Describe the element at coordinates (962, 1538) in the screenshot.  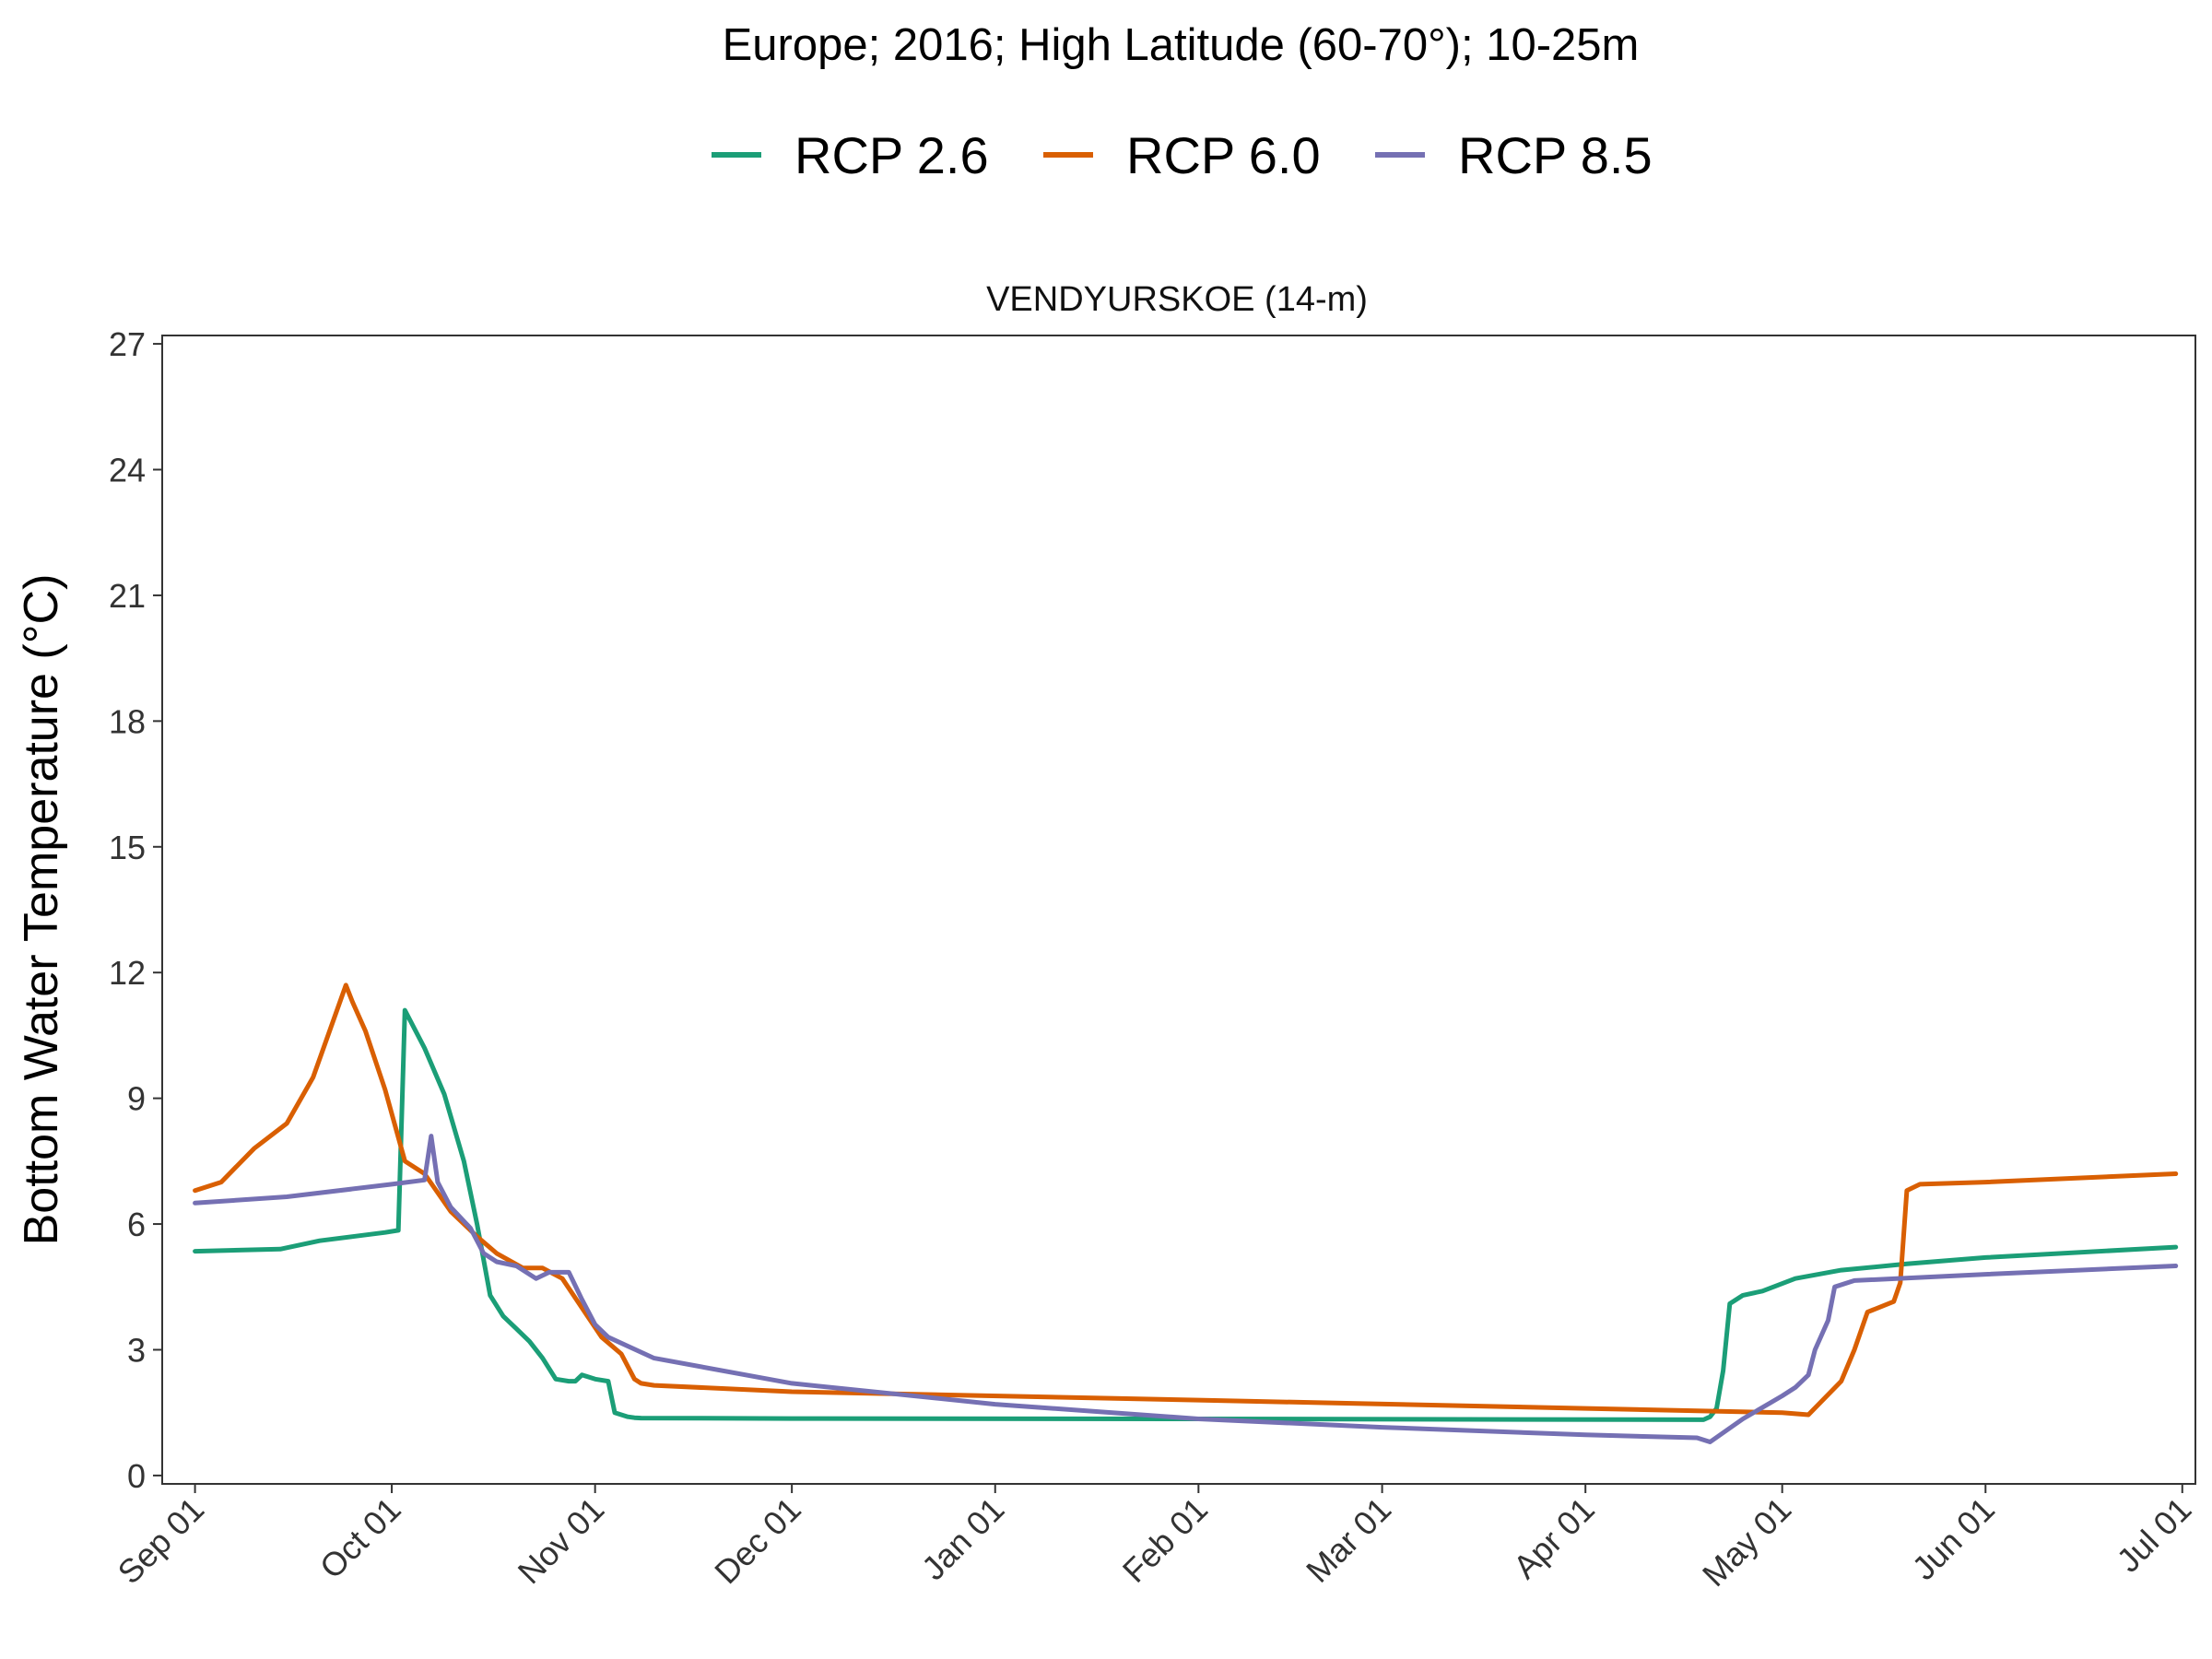
I see `x-tick-label: Jan 01` at that location.